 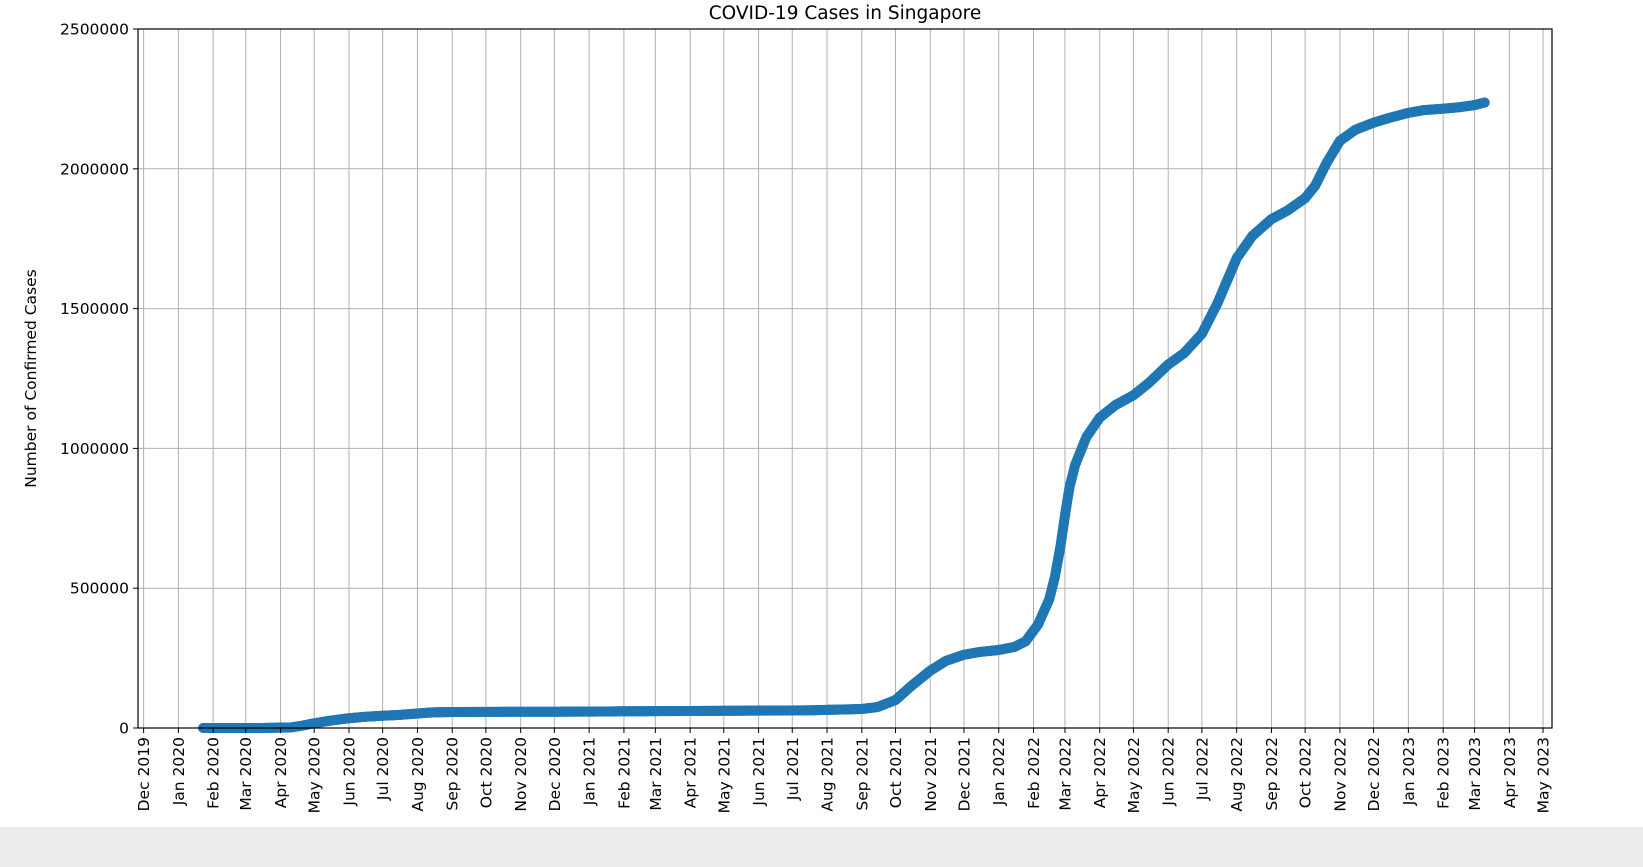 I want to click on x-tick-label: Aug 2020, so click(x=418, y=774).